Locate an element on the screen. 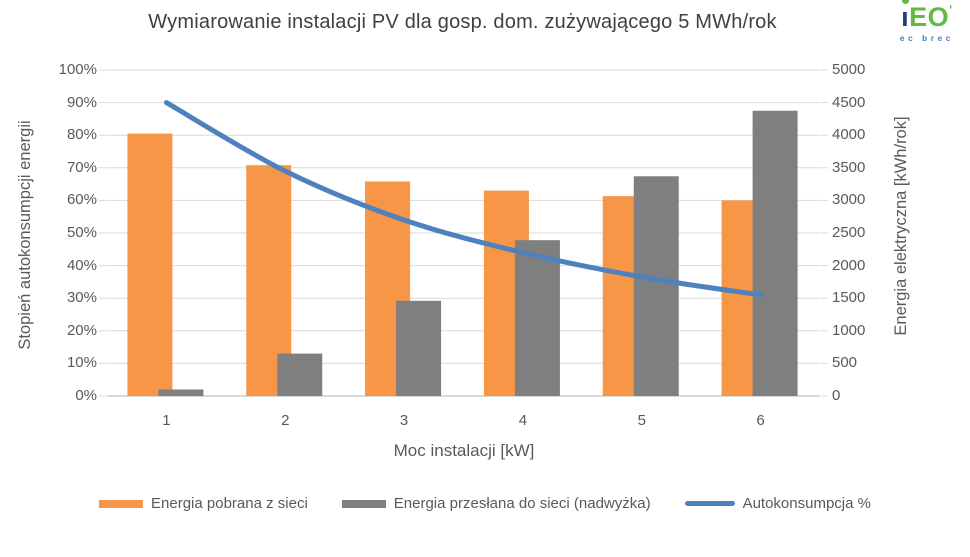  ieo-logo-letters-eo: EO is located at coordinates (929, 17).